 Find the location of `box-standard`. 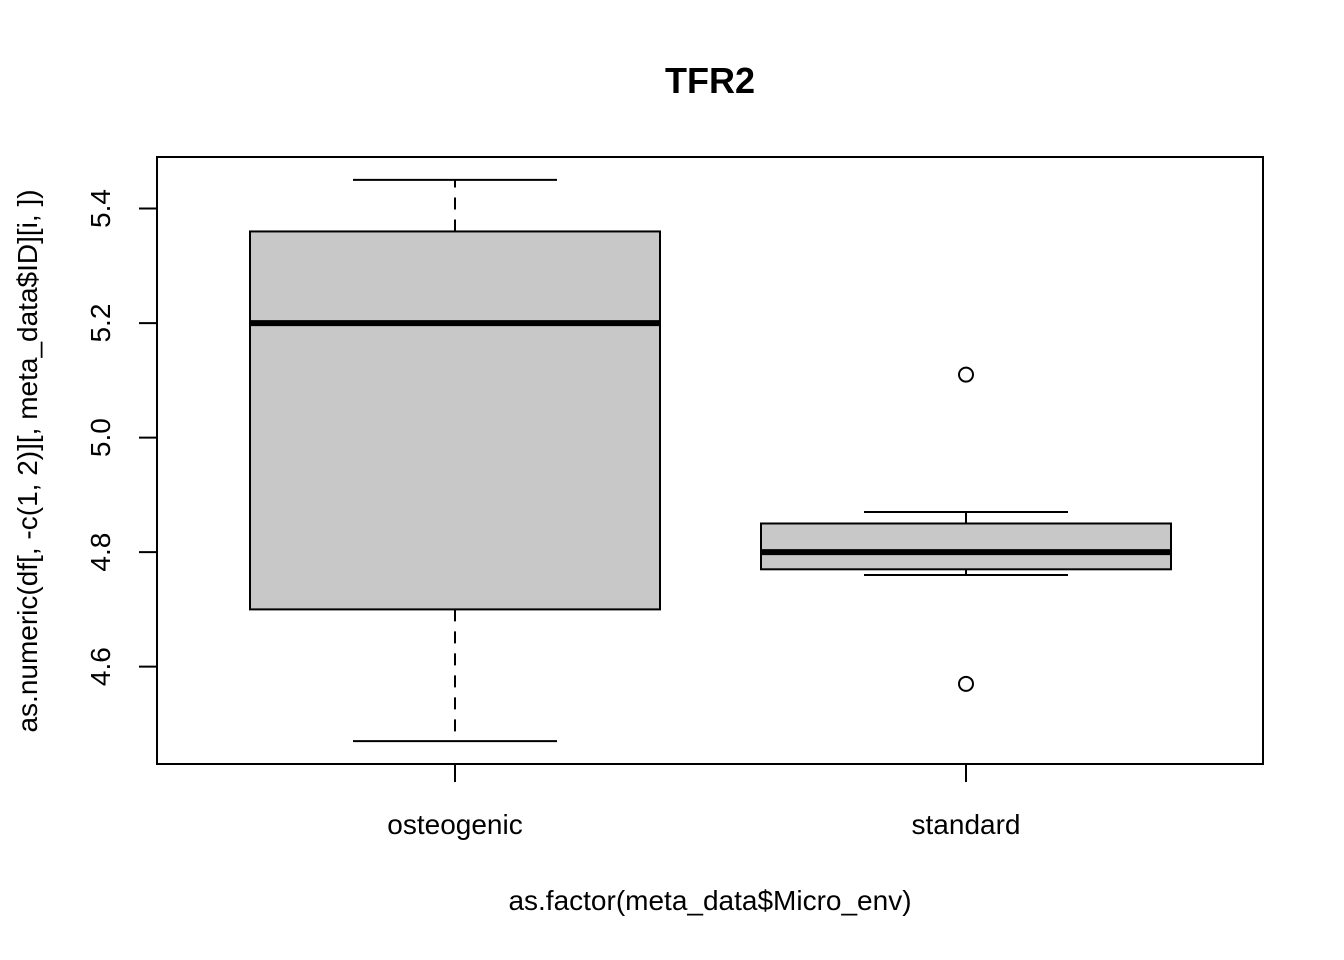

box-standard is located at coordinates (966, 546).